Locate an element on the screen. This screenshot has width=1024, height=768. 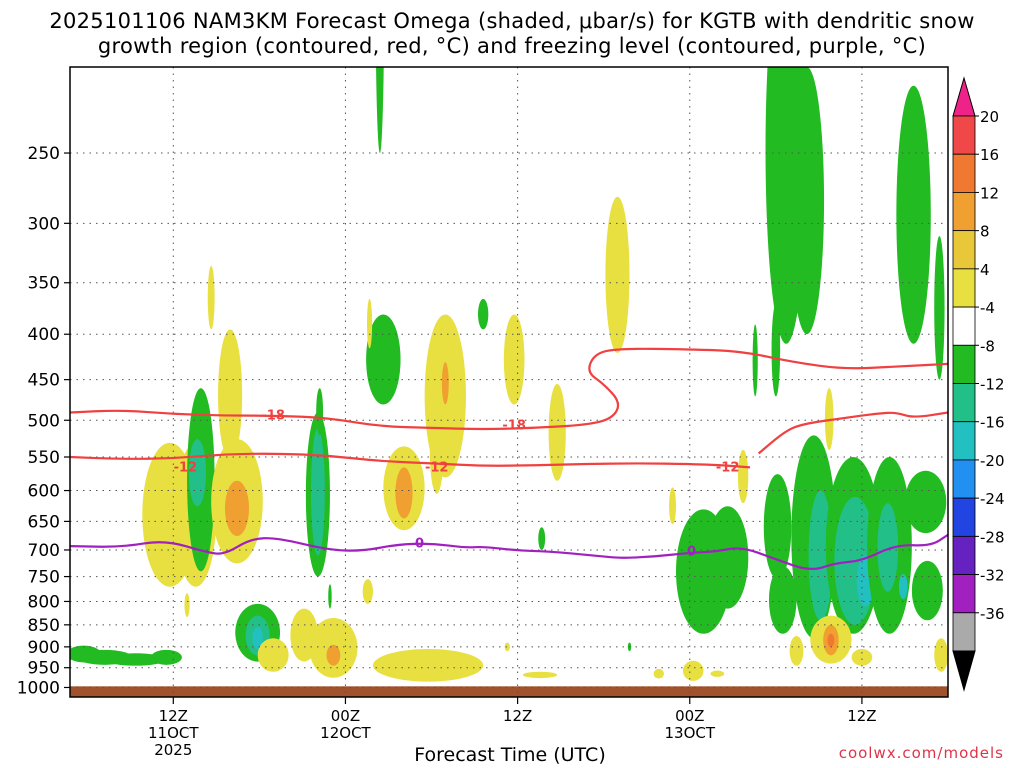
x-tick-label-52: 12Z is located at coordinates (861, 716).